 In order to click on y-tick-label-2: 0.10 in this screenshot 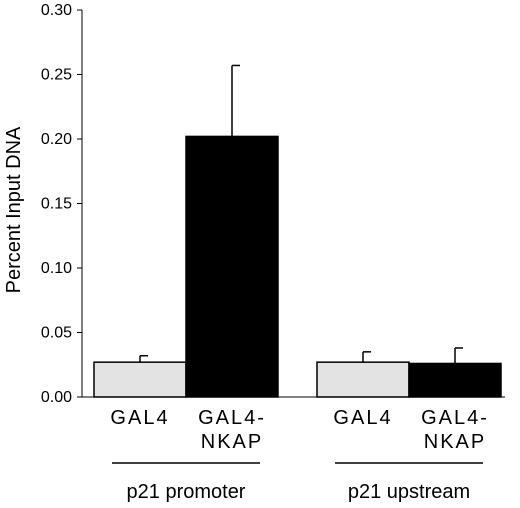, I will do `click(56, 268)`.